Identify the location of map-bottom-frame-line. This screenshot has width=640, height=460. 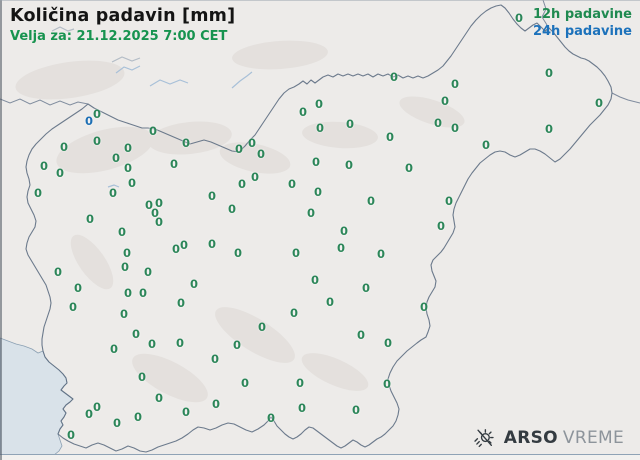
(320, 454).